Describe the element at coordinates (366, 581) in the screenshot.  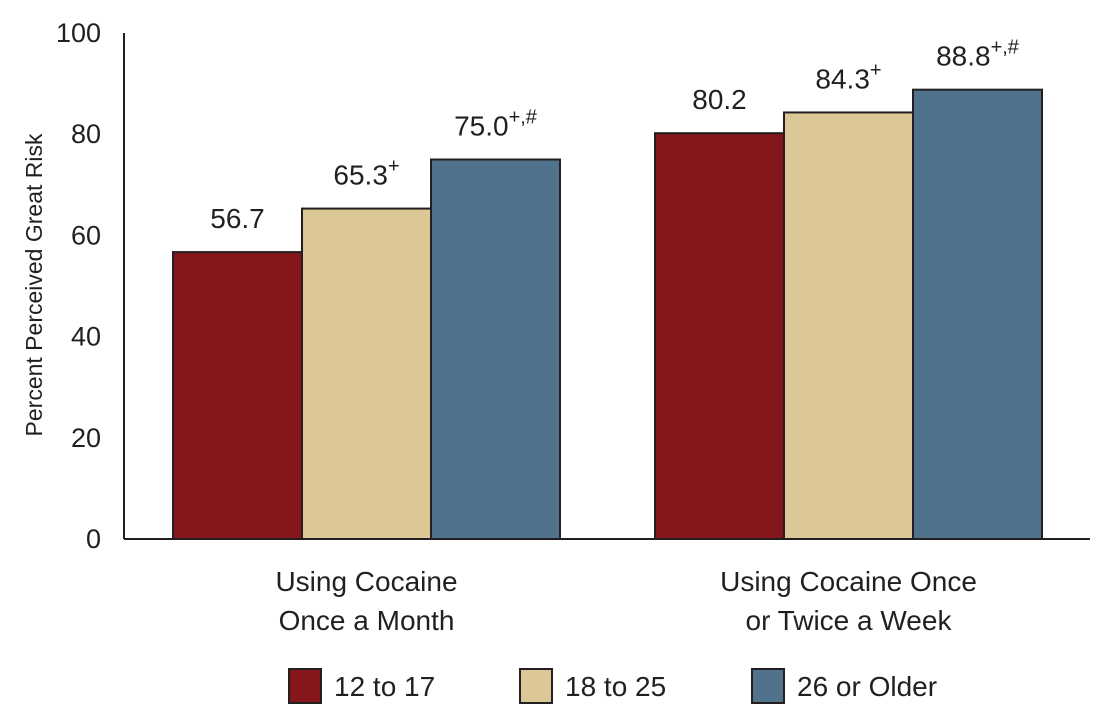
I see `category-label: Using Cocaine` at that location.